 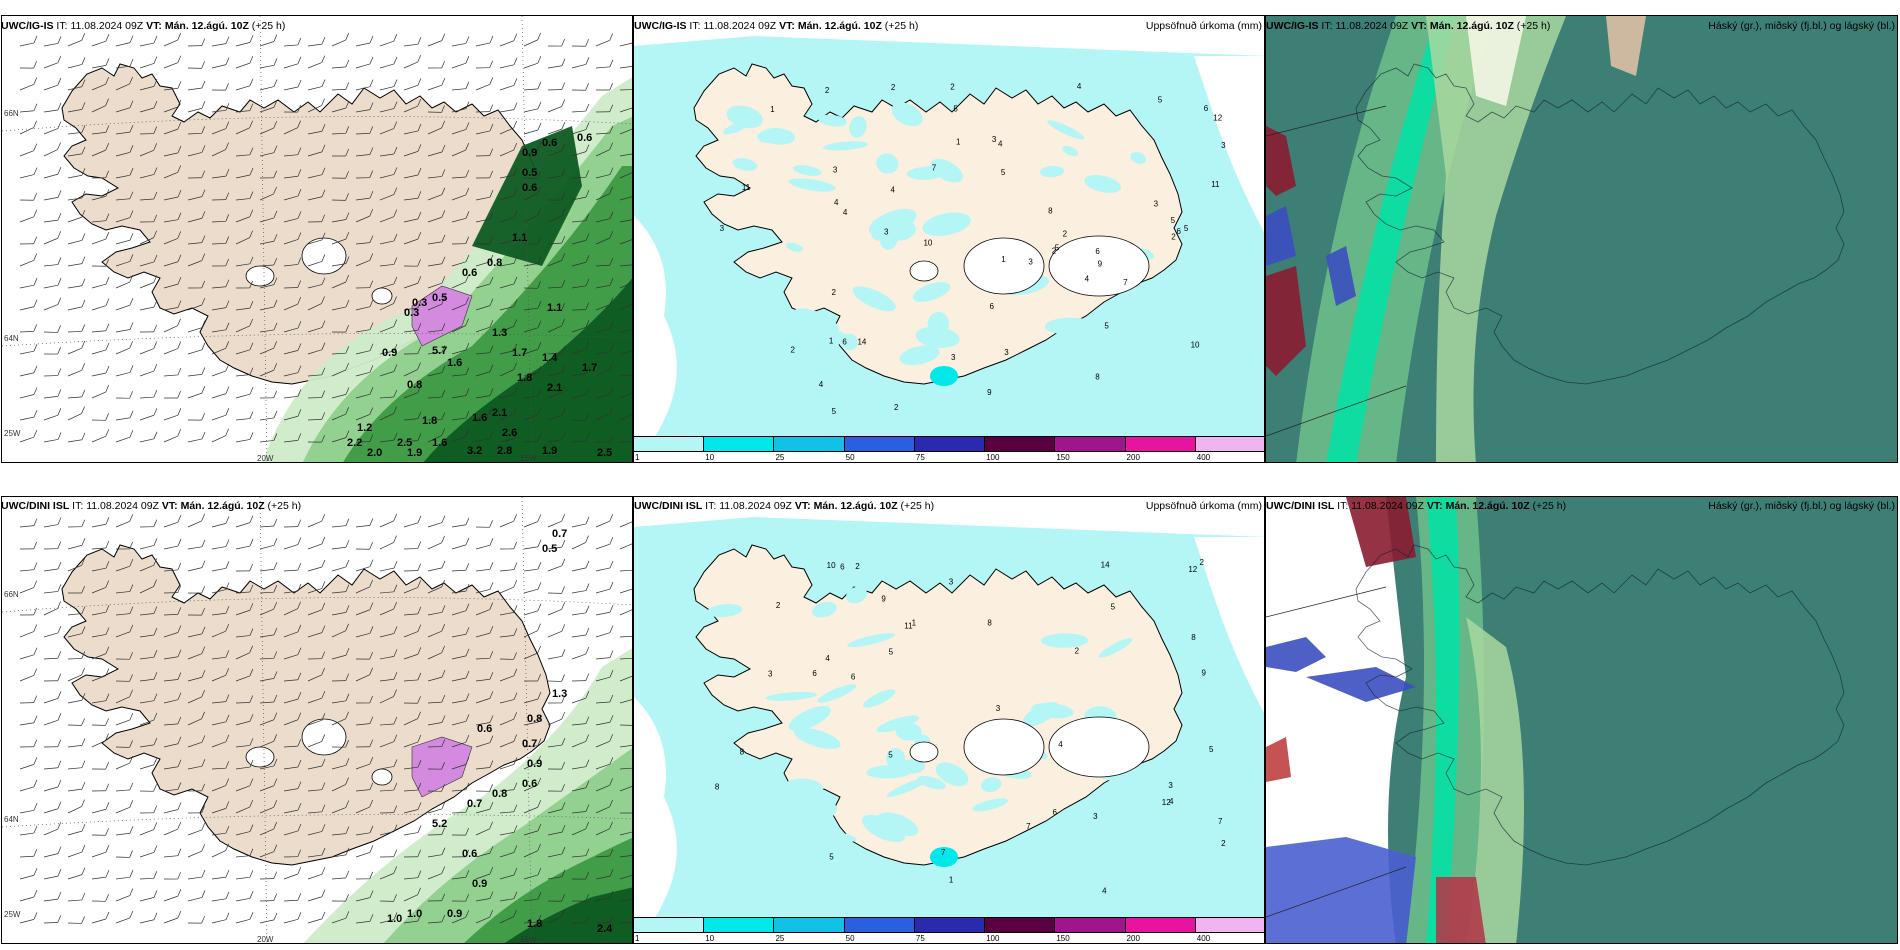 What do you see at coordinates (1387, 506) in the screenshot?
I see `it-time: 11.08.2024 09Z` at bounding box center [1387, 506].